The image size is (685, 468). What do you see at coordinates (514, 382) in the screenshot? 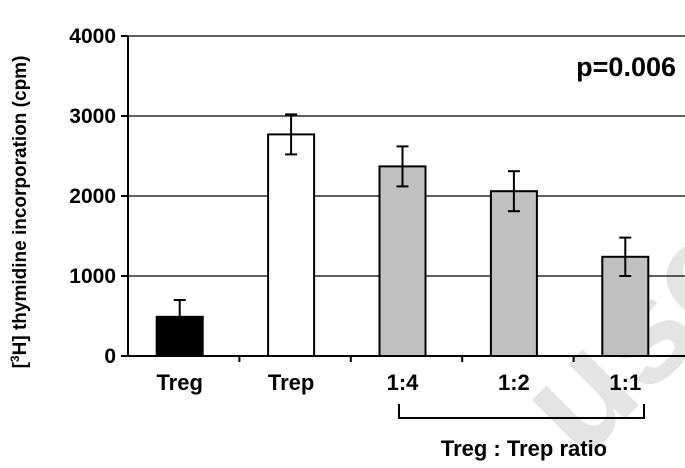
I see `x-tick-label: 1:2` at bounding box center [514, 382].